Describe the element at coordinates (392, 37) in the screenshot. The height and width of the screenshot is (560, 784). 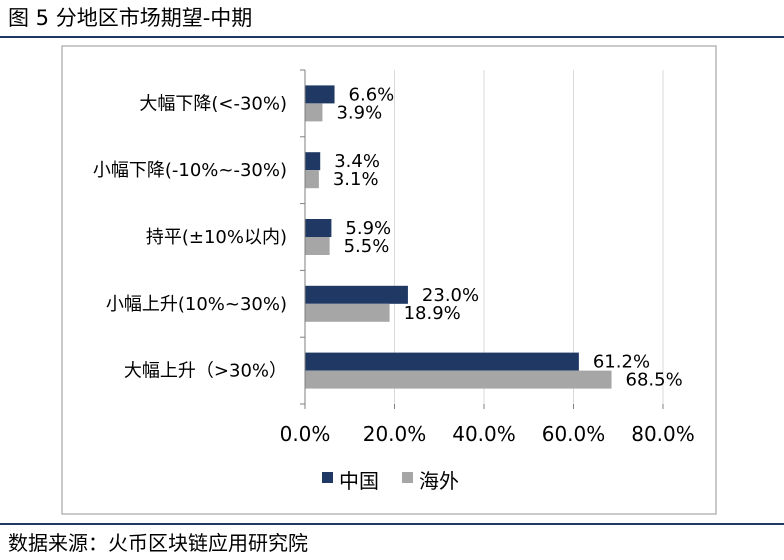
I see `title-rule` at that location.